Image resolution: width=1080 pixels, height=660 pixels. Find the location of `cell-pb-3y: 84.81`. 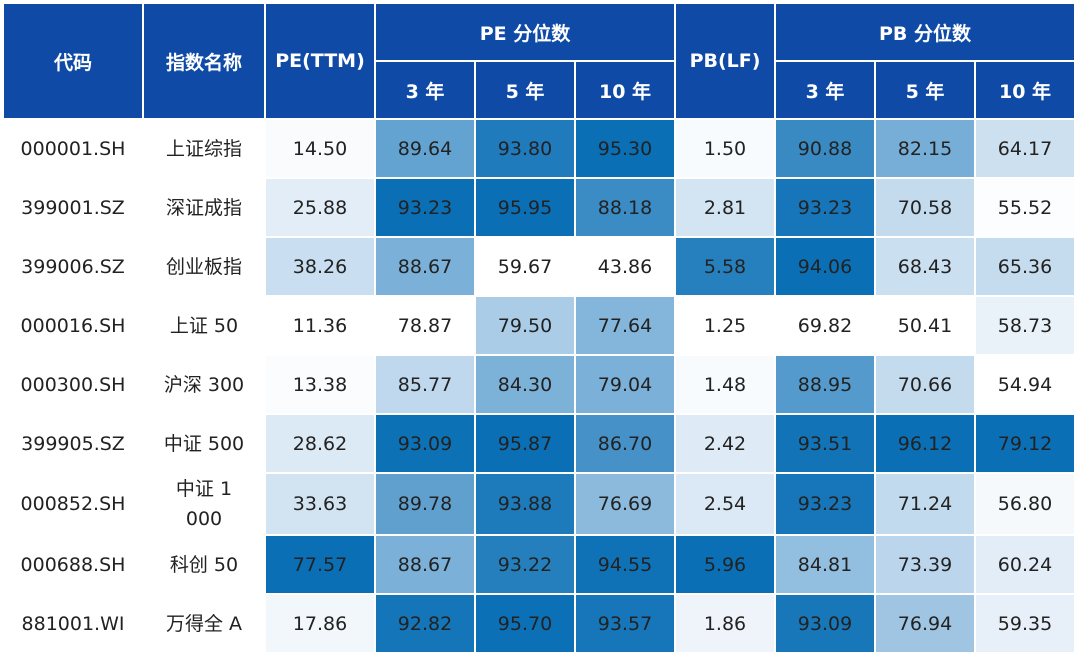

cell-pb-3y: 84.81 is located at coordinates (825, 564).